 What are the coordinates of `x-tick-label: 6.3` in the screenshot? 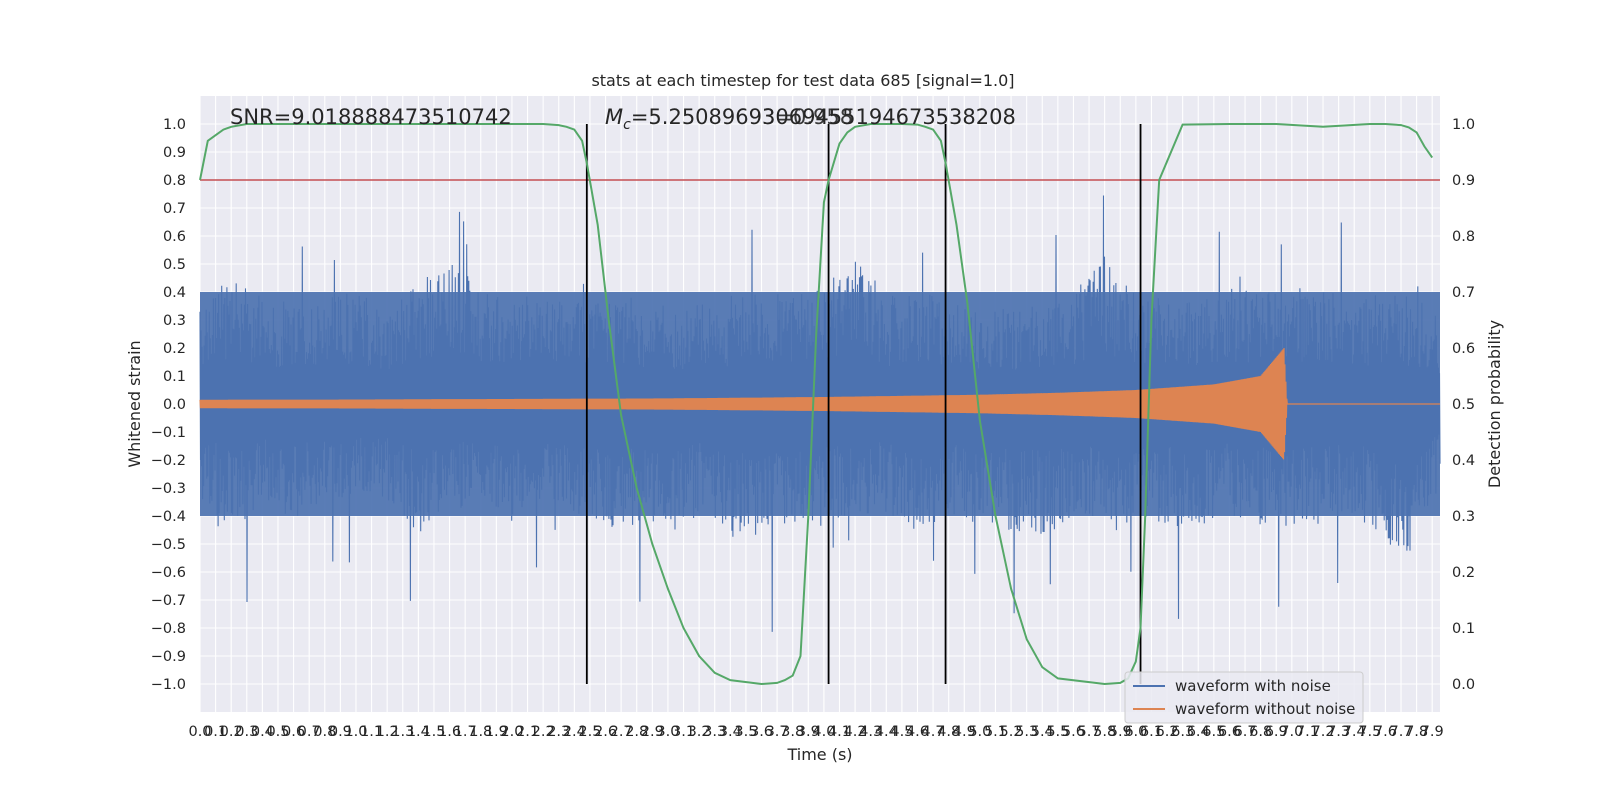 It's located at (1182, 732).